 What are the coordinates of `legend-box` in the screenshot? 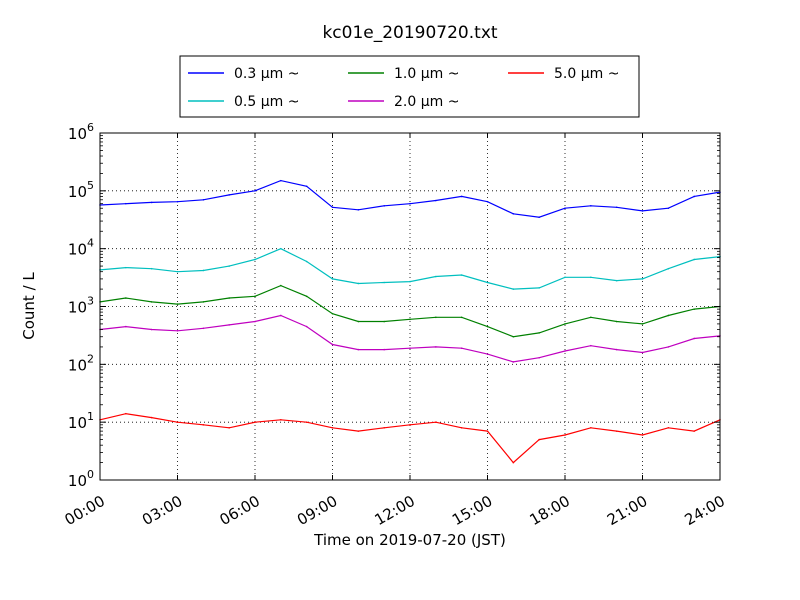 It's located at (409, 86).